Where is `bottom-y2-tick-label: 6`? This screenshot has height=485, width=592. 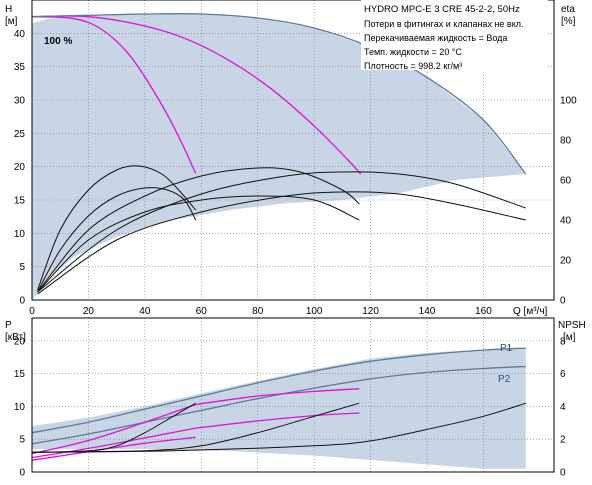
bottom-y2-tick-label: 6 is located at coordinates (563, 374).